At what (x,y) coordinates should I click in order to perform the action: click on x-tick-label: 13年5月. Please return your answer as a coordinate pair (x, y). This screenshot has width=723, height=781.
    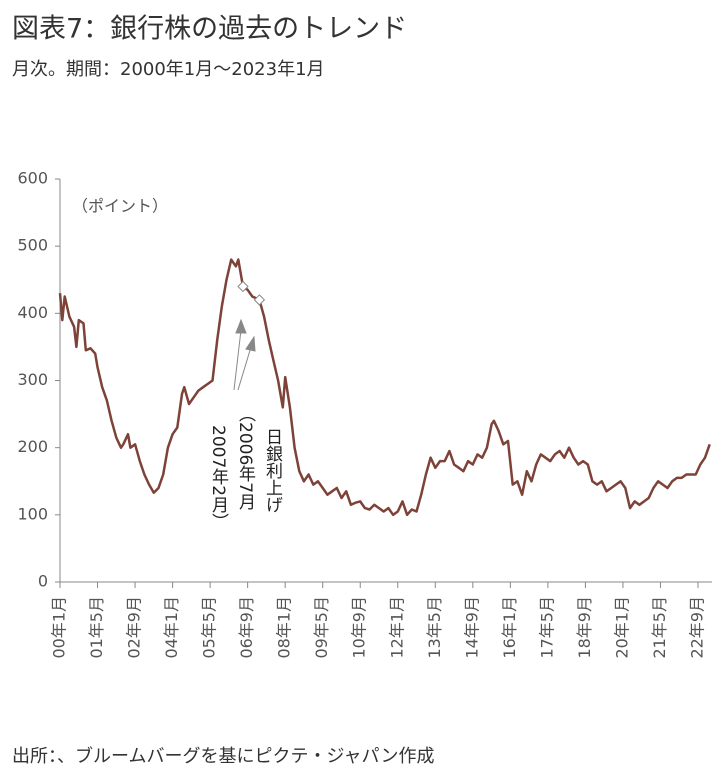
    Looking at the image, I should click on (434, 627).